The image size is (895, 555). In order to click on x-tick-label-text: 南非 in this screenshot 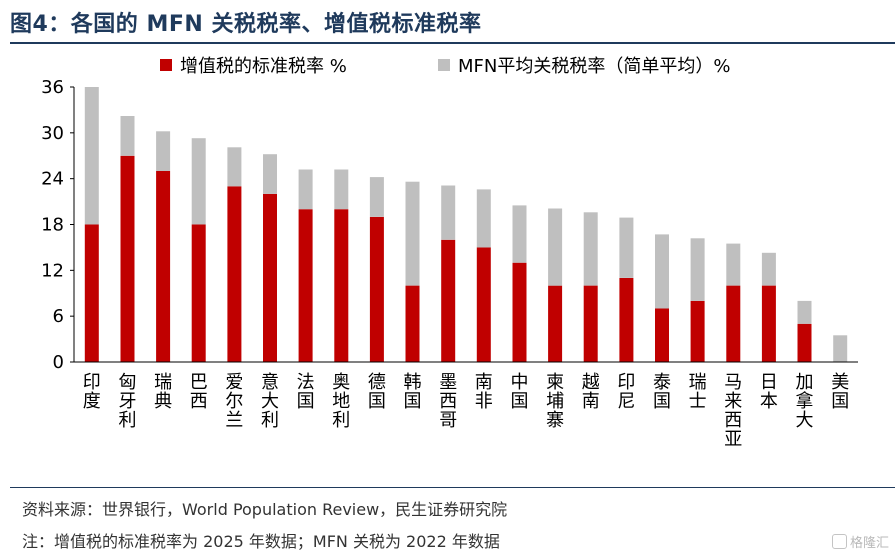, I will do `click(484, 392)`.